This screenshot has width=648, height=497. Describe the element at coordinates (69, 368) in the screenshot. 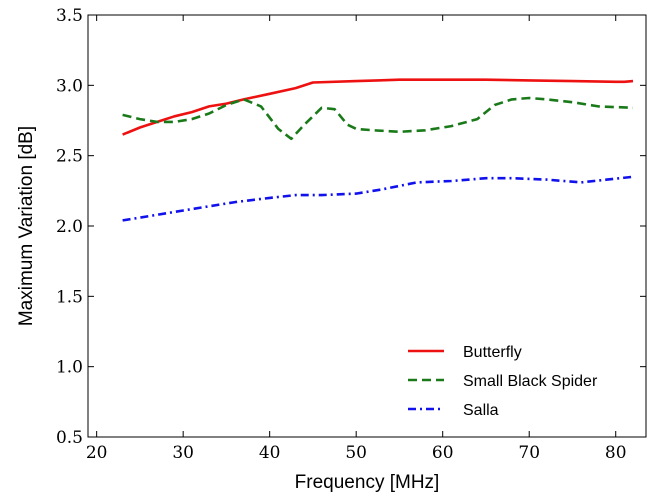

I see `y-tick-label-1: 1.0` at that location.